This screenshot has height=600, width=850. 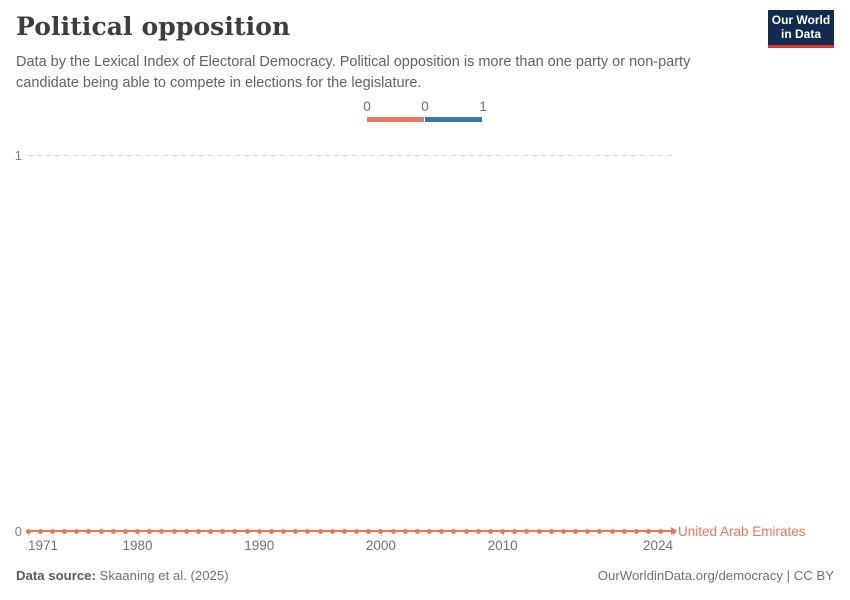 I want to click on data-point-1978, so click(x=113, y=531).